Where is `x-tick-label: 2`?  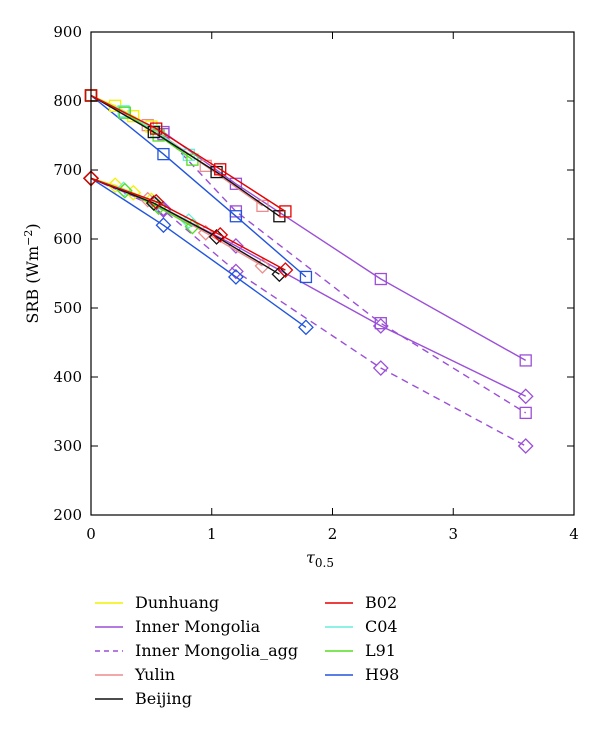
x-tick-label: 2 is located at coordinates (333, 534).